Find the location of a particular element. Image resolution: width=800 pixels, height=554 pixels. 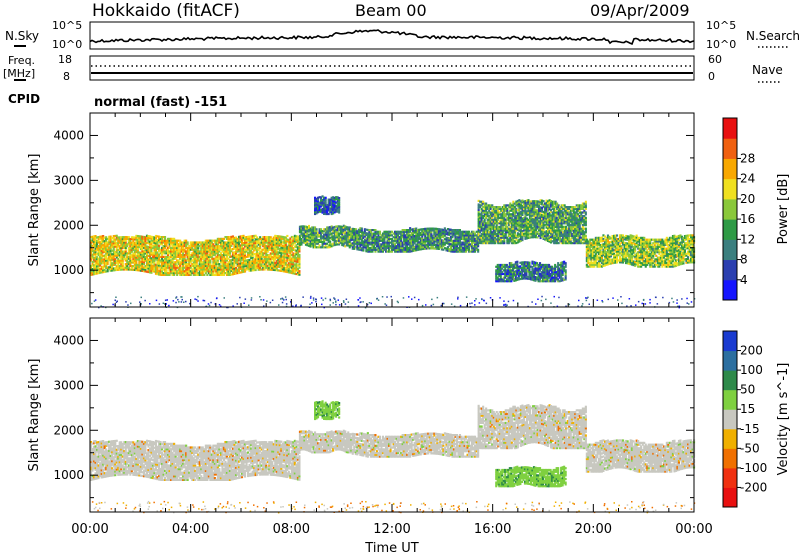

colorbar-tick-label: 28 is located at coordinates (747, 158).